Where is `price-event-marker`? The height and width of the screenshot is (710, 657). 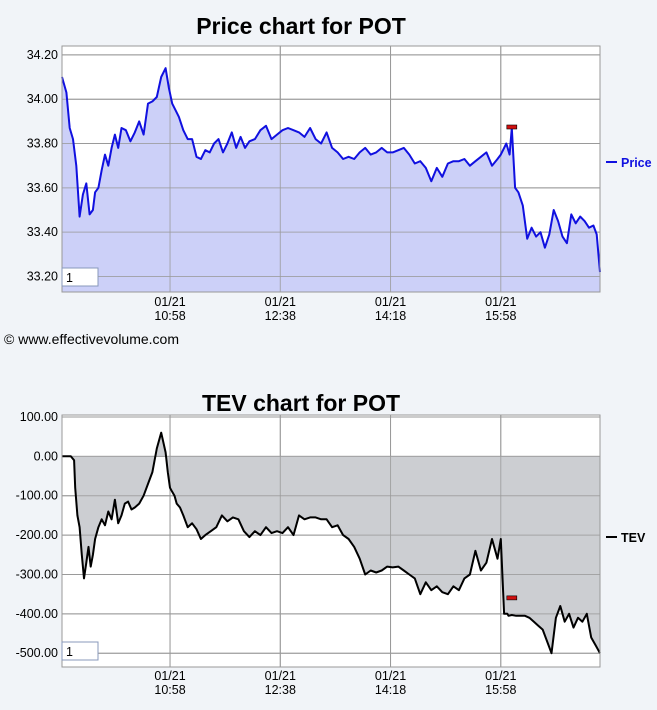
price-event-marker is located at coordinates (512, 127).